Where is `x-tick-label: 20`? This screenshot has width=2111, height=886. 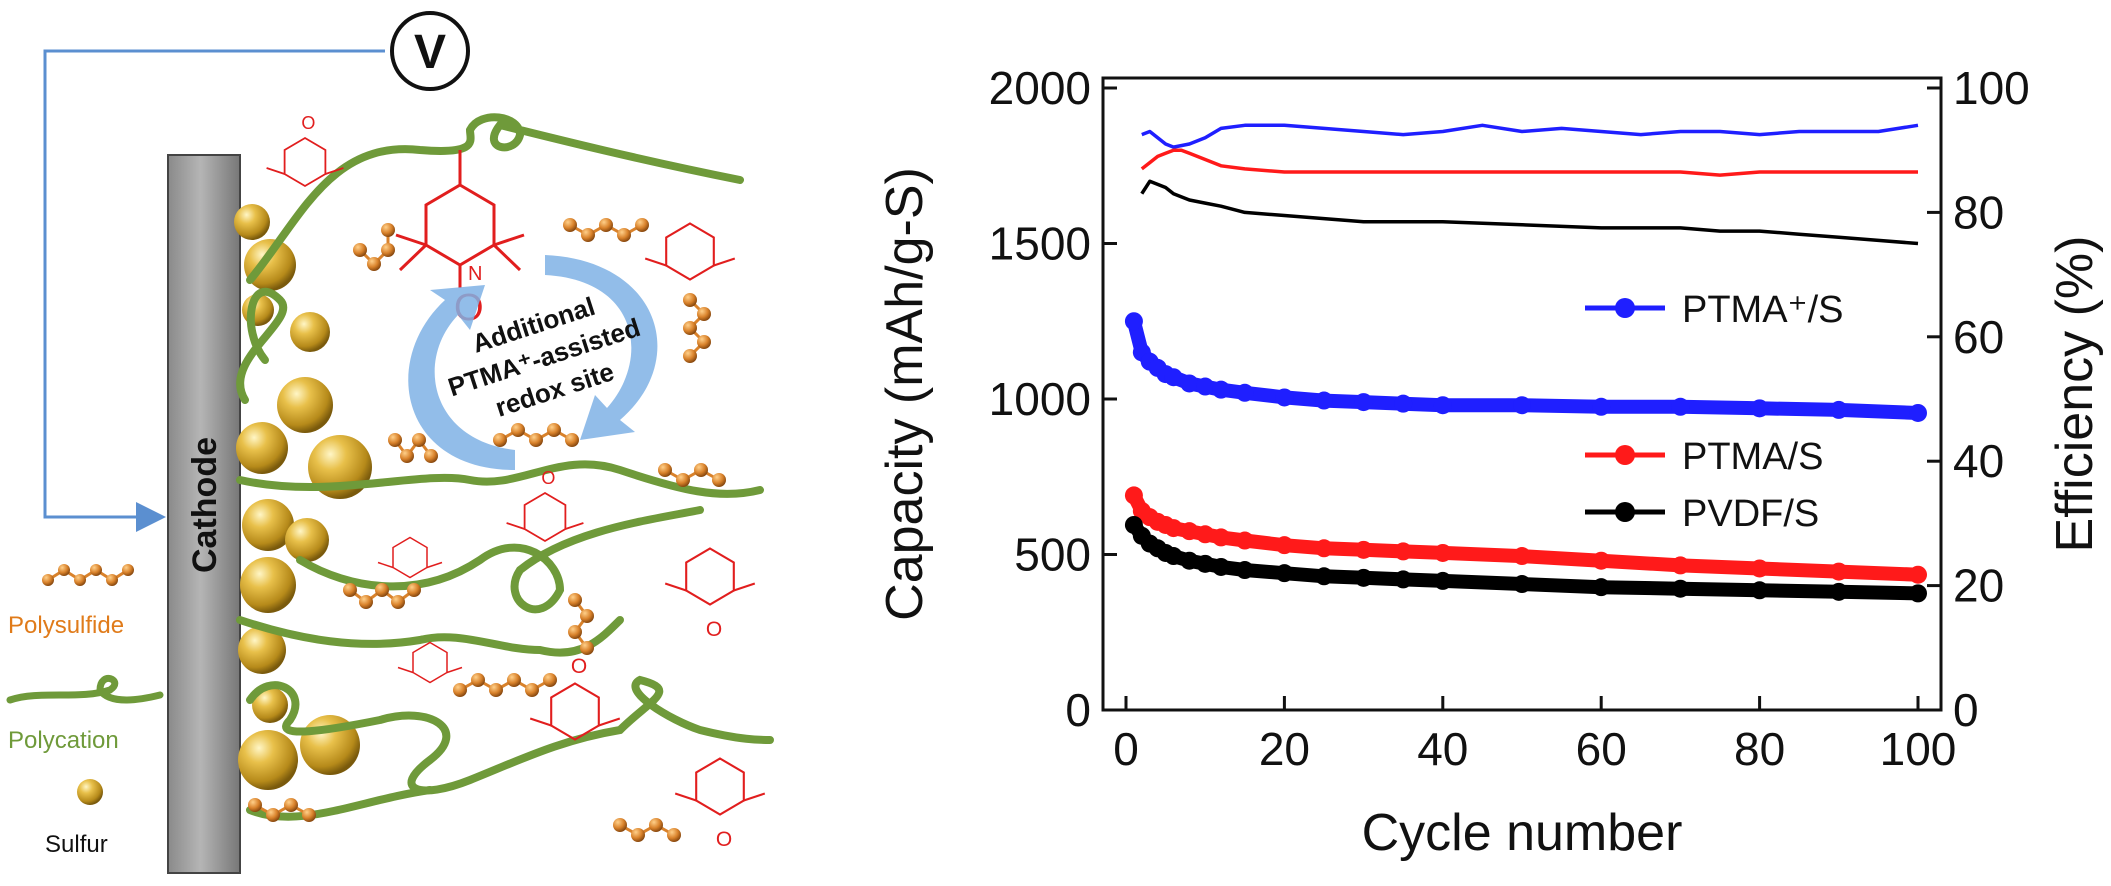
x-tick-label: 20 is located at coordinates (1284, 749).